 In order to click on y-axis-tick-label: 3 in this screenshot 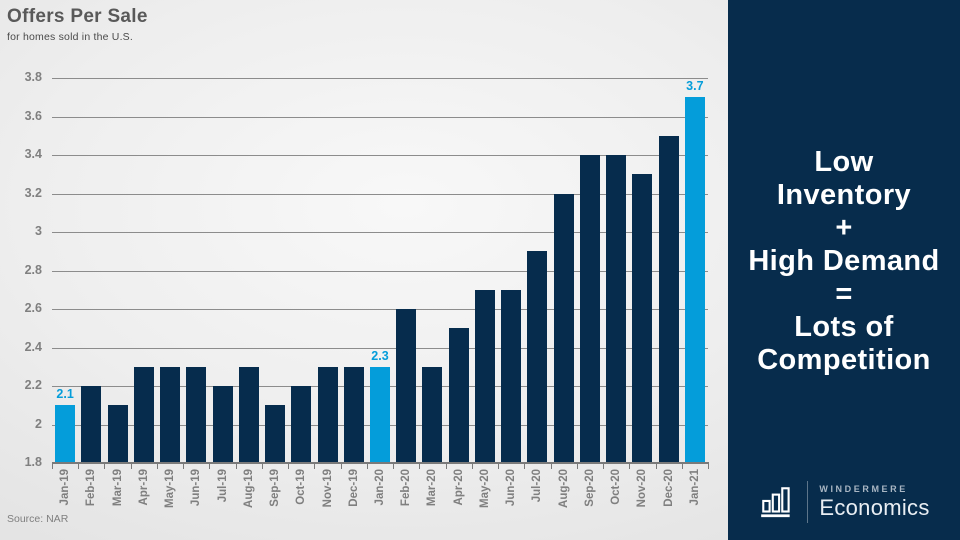, I will do `click(38, 231)`.